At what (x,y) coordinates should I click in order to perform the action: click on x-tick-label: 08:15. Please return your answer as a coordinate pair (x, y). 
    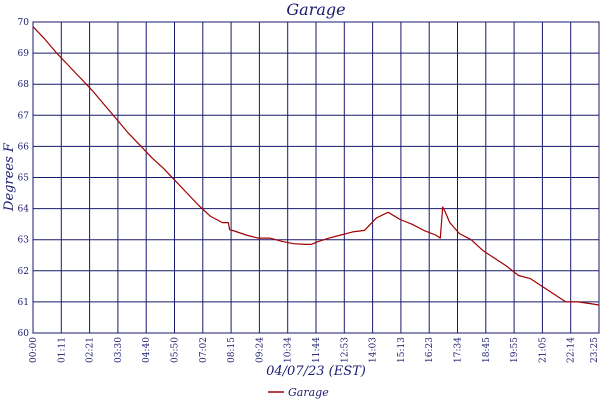
    Looking at the image, I should click on (232, 350).